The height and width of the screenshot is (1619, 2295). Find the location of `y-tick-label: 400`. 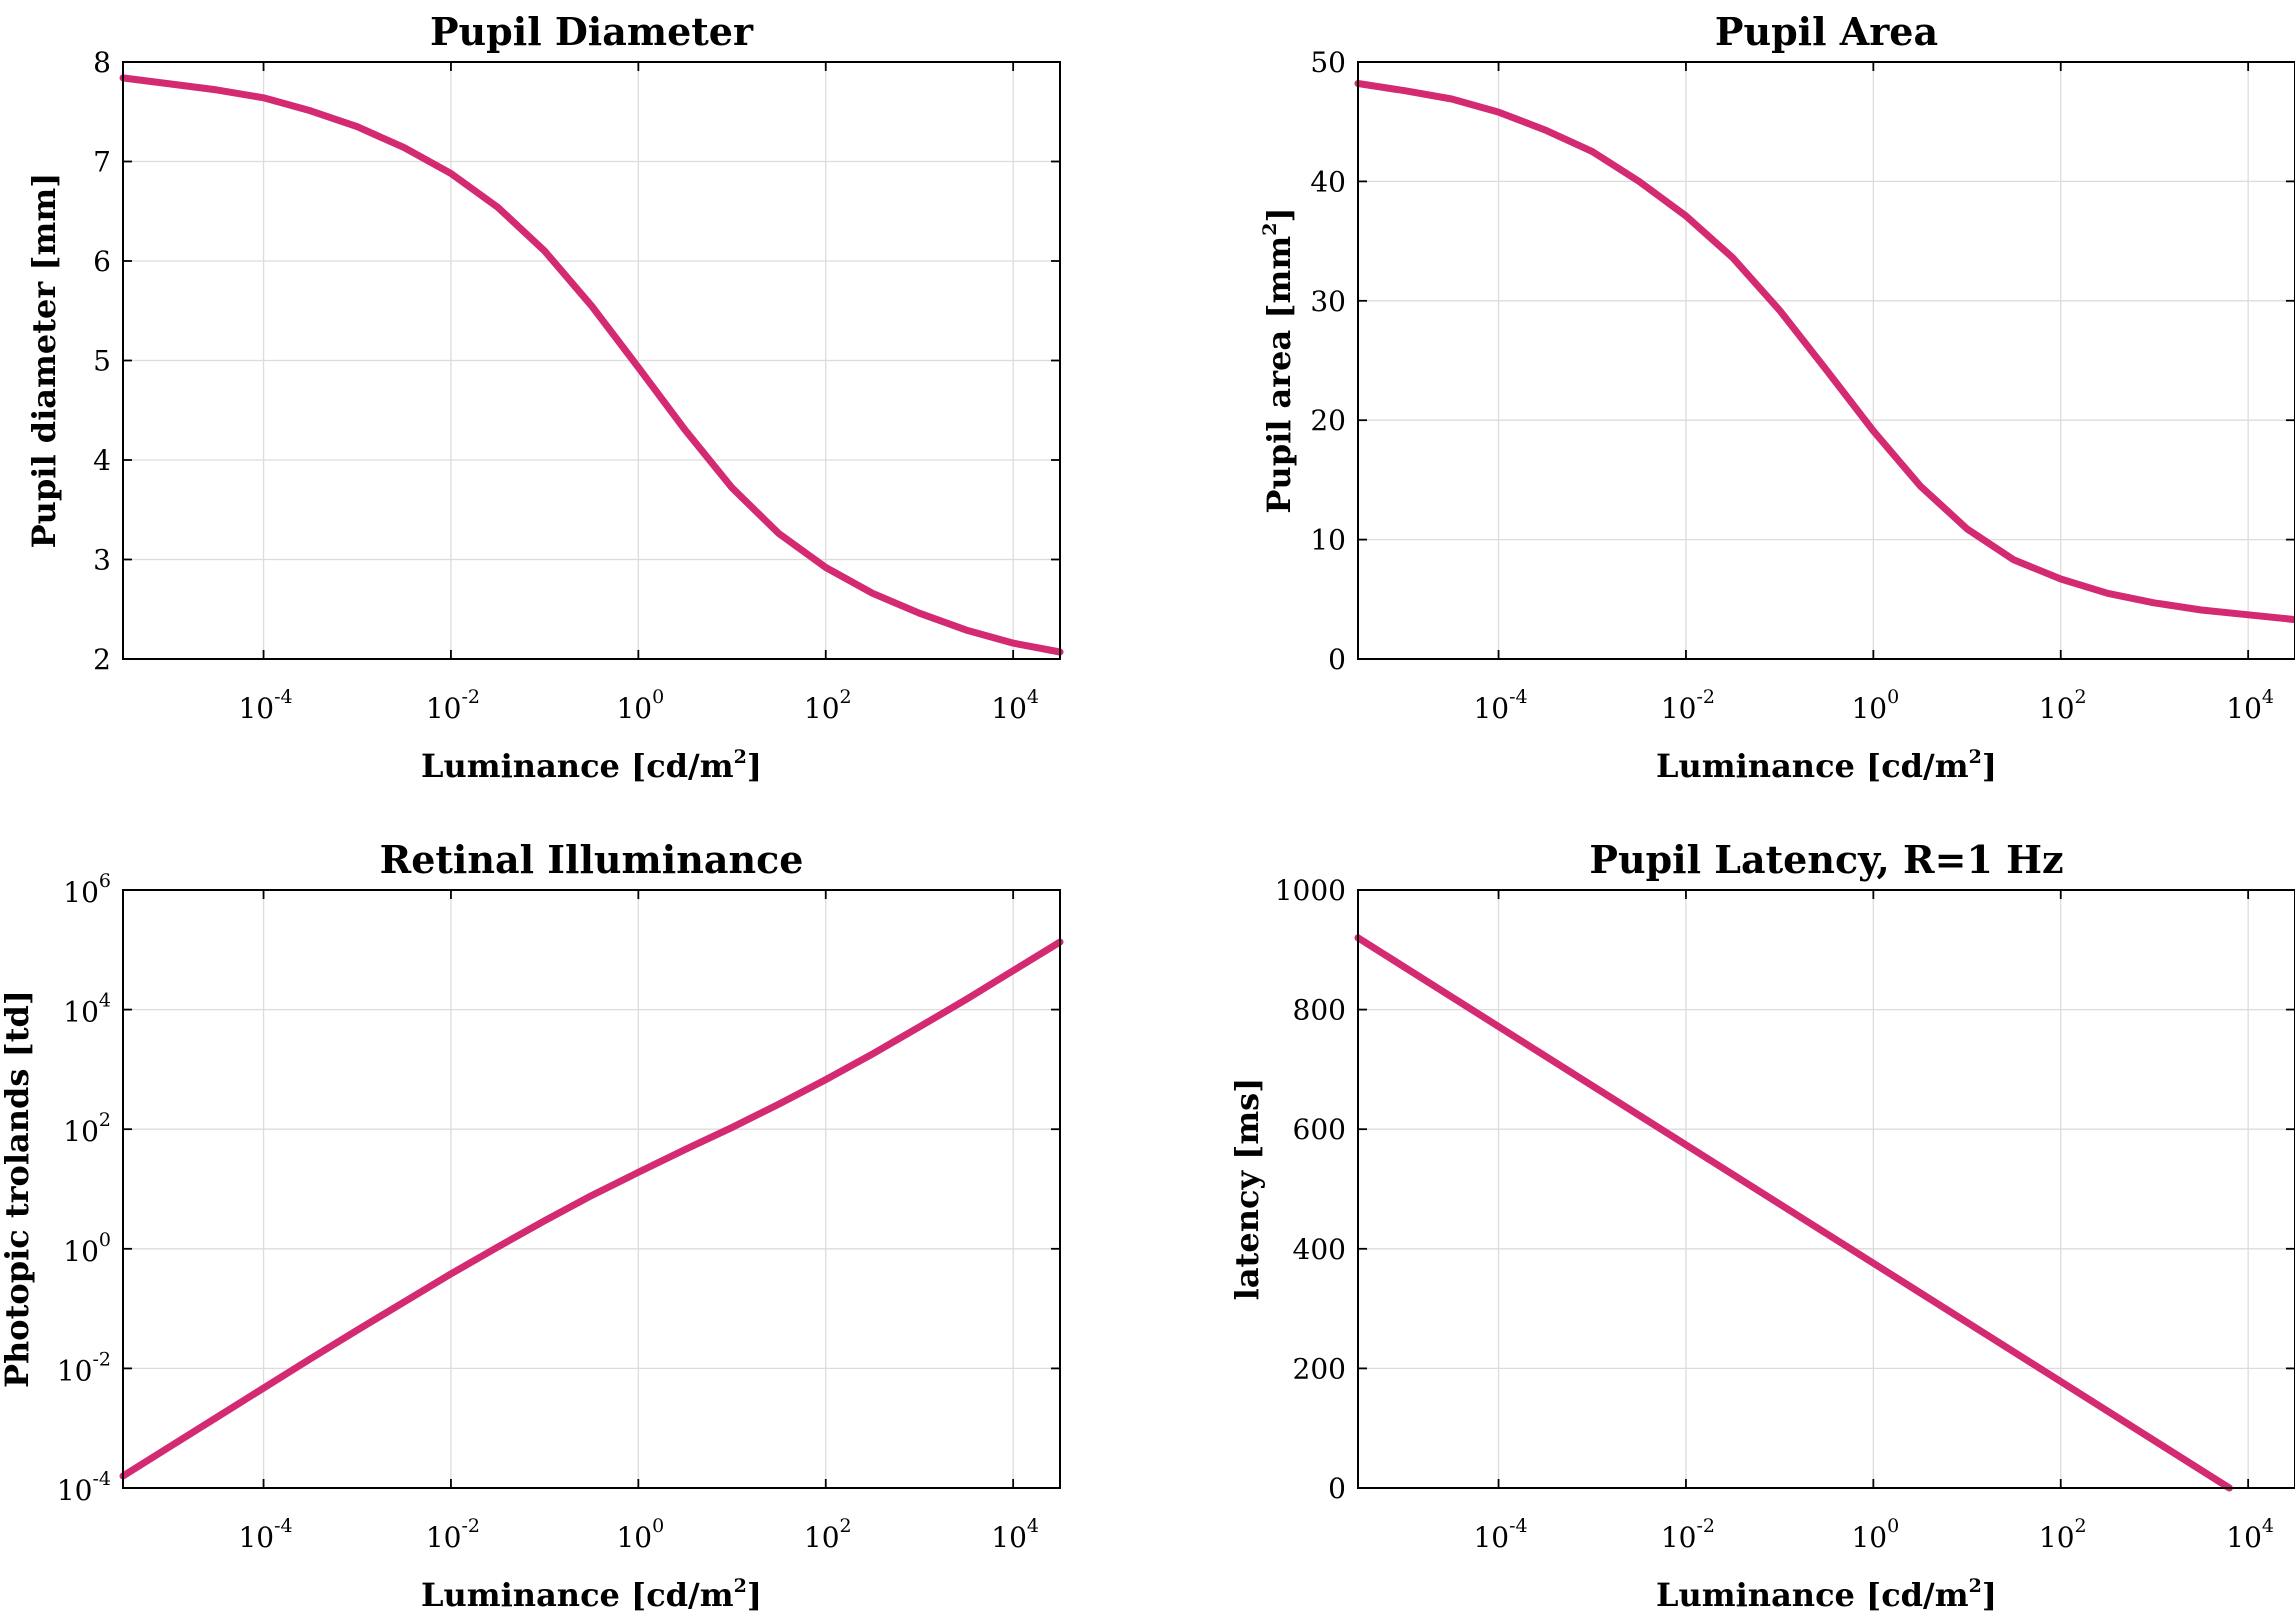

y-tick-label: 400 is located at coordinates (1319, 1249).